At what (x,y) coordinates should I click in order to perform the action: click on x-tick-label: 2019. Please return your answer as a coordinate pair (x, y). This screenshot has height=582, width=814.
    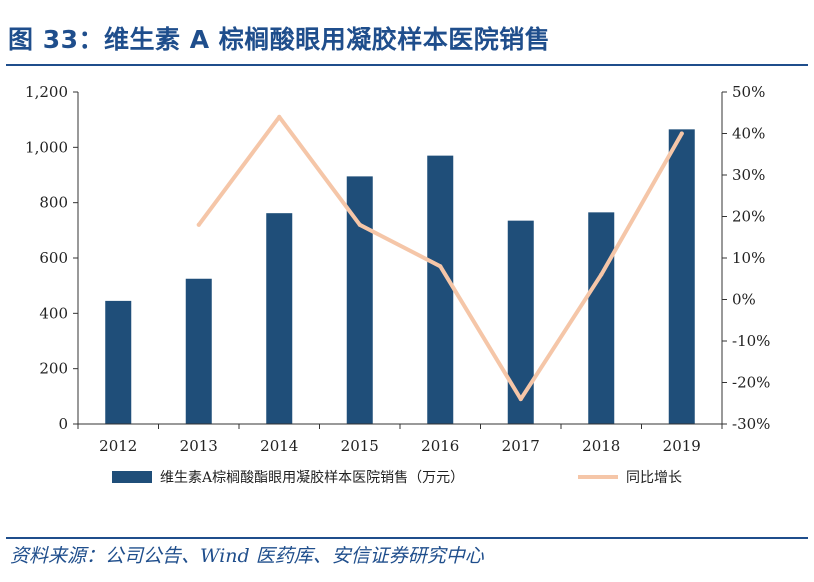
    Looking at the image, I should click on (682, 446).